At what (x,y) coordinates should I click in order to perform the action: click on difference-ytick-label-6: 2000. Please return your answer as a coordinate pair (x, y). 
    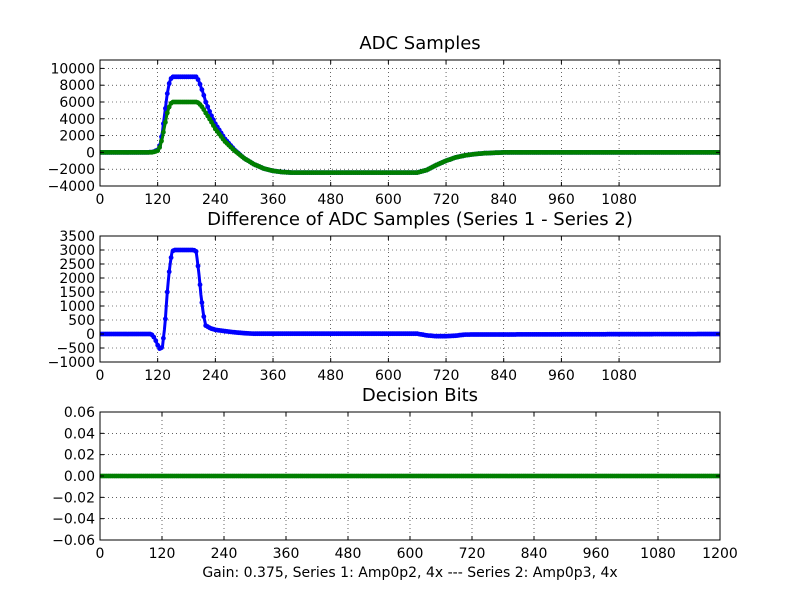
    Looking at the image, I should click on (77, 279).